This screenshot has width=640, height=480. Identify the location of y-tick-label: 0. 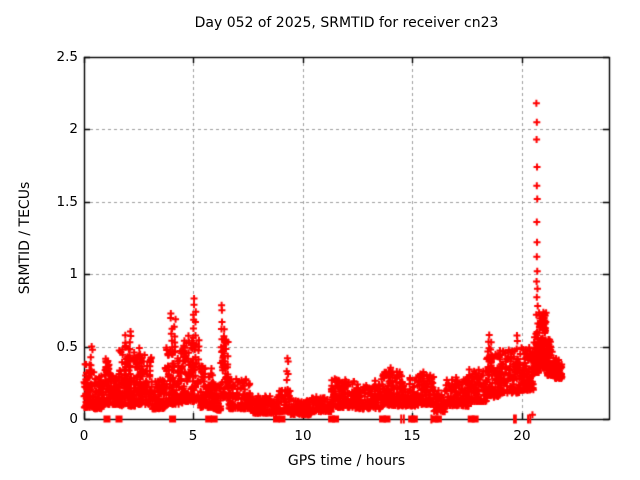
(73, 419).